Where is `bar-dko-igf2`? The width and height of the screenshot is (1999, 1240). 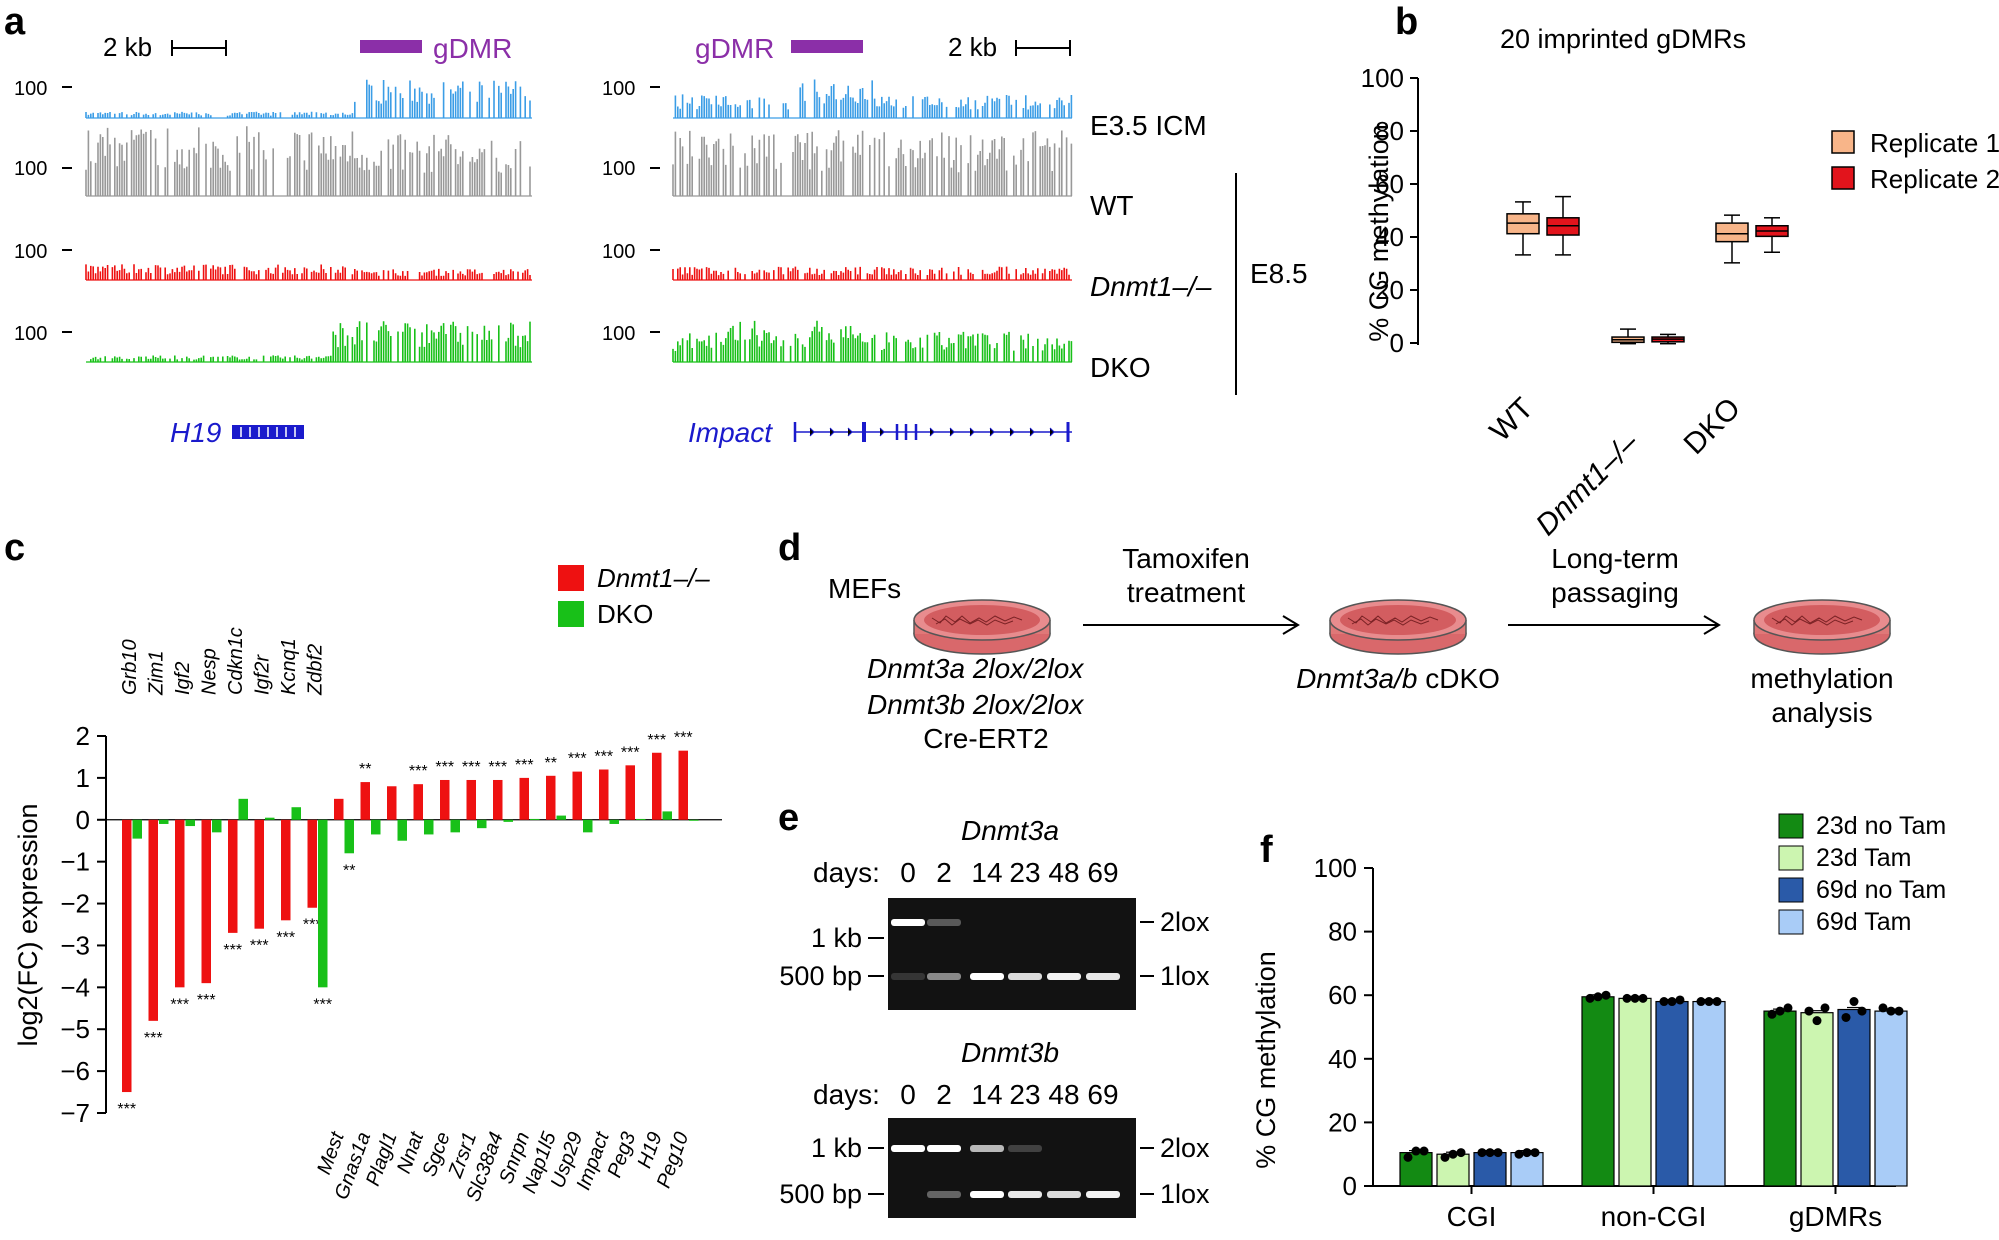
bar-dko-igf2 is located at coordinates (190, 823).